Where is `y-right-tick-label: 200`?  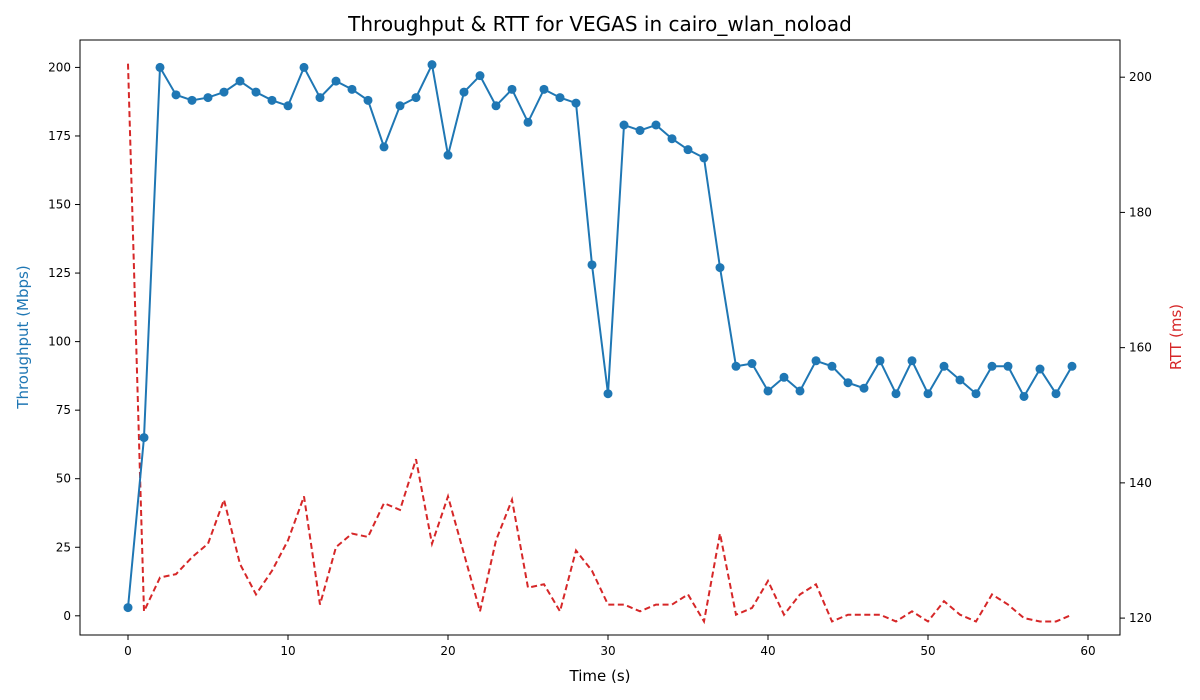 y-right-tick-label: 200 is located at coordinates (1140, 77).